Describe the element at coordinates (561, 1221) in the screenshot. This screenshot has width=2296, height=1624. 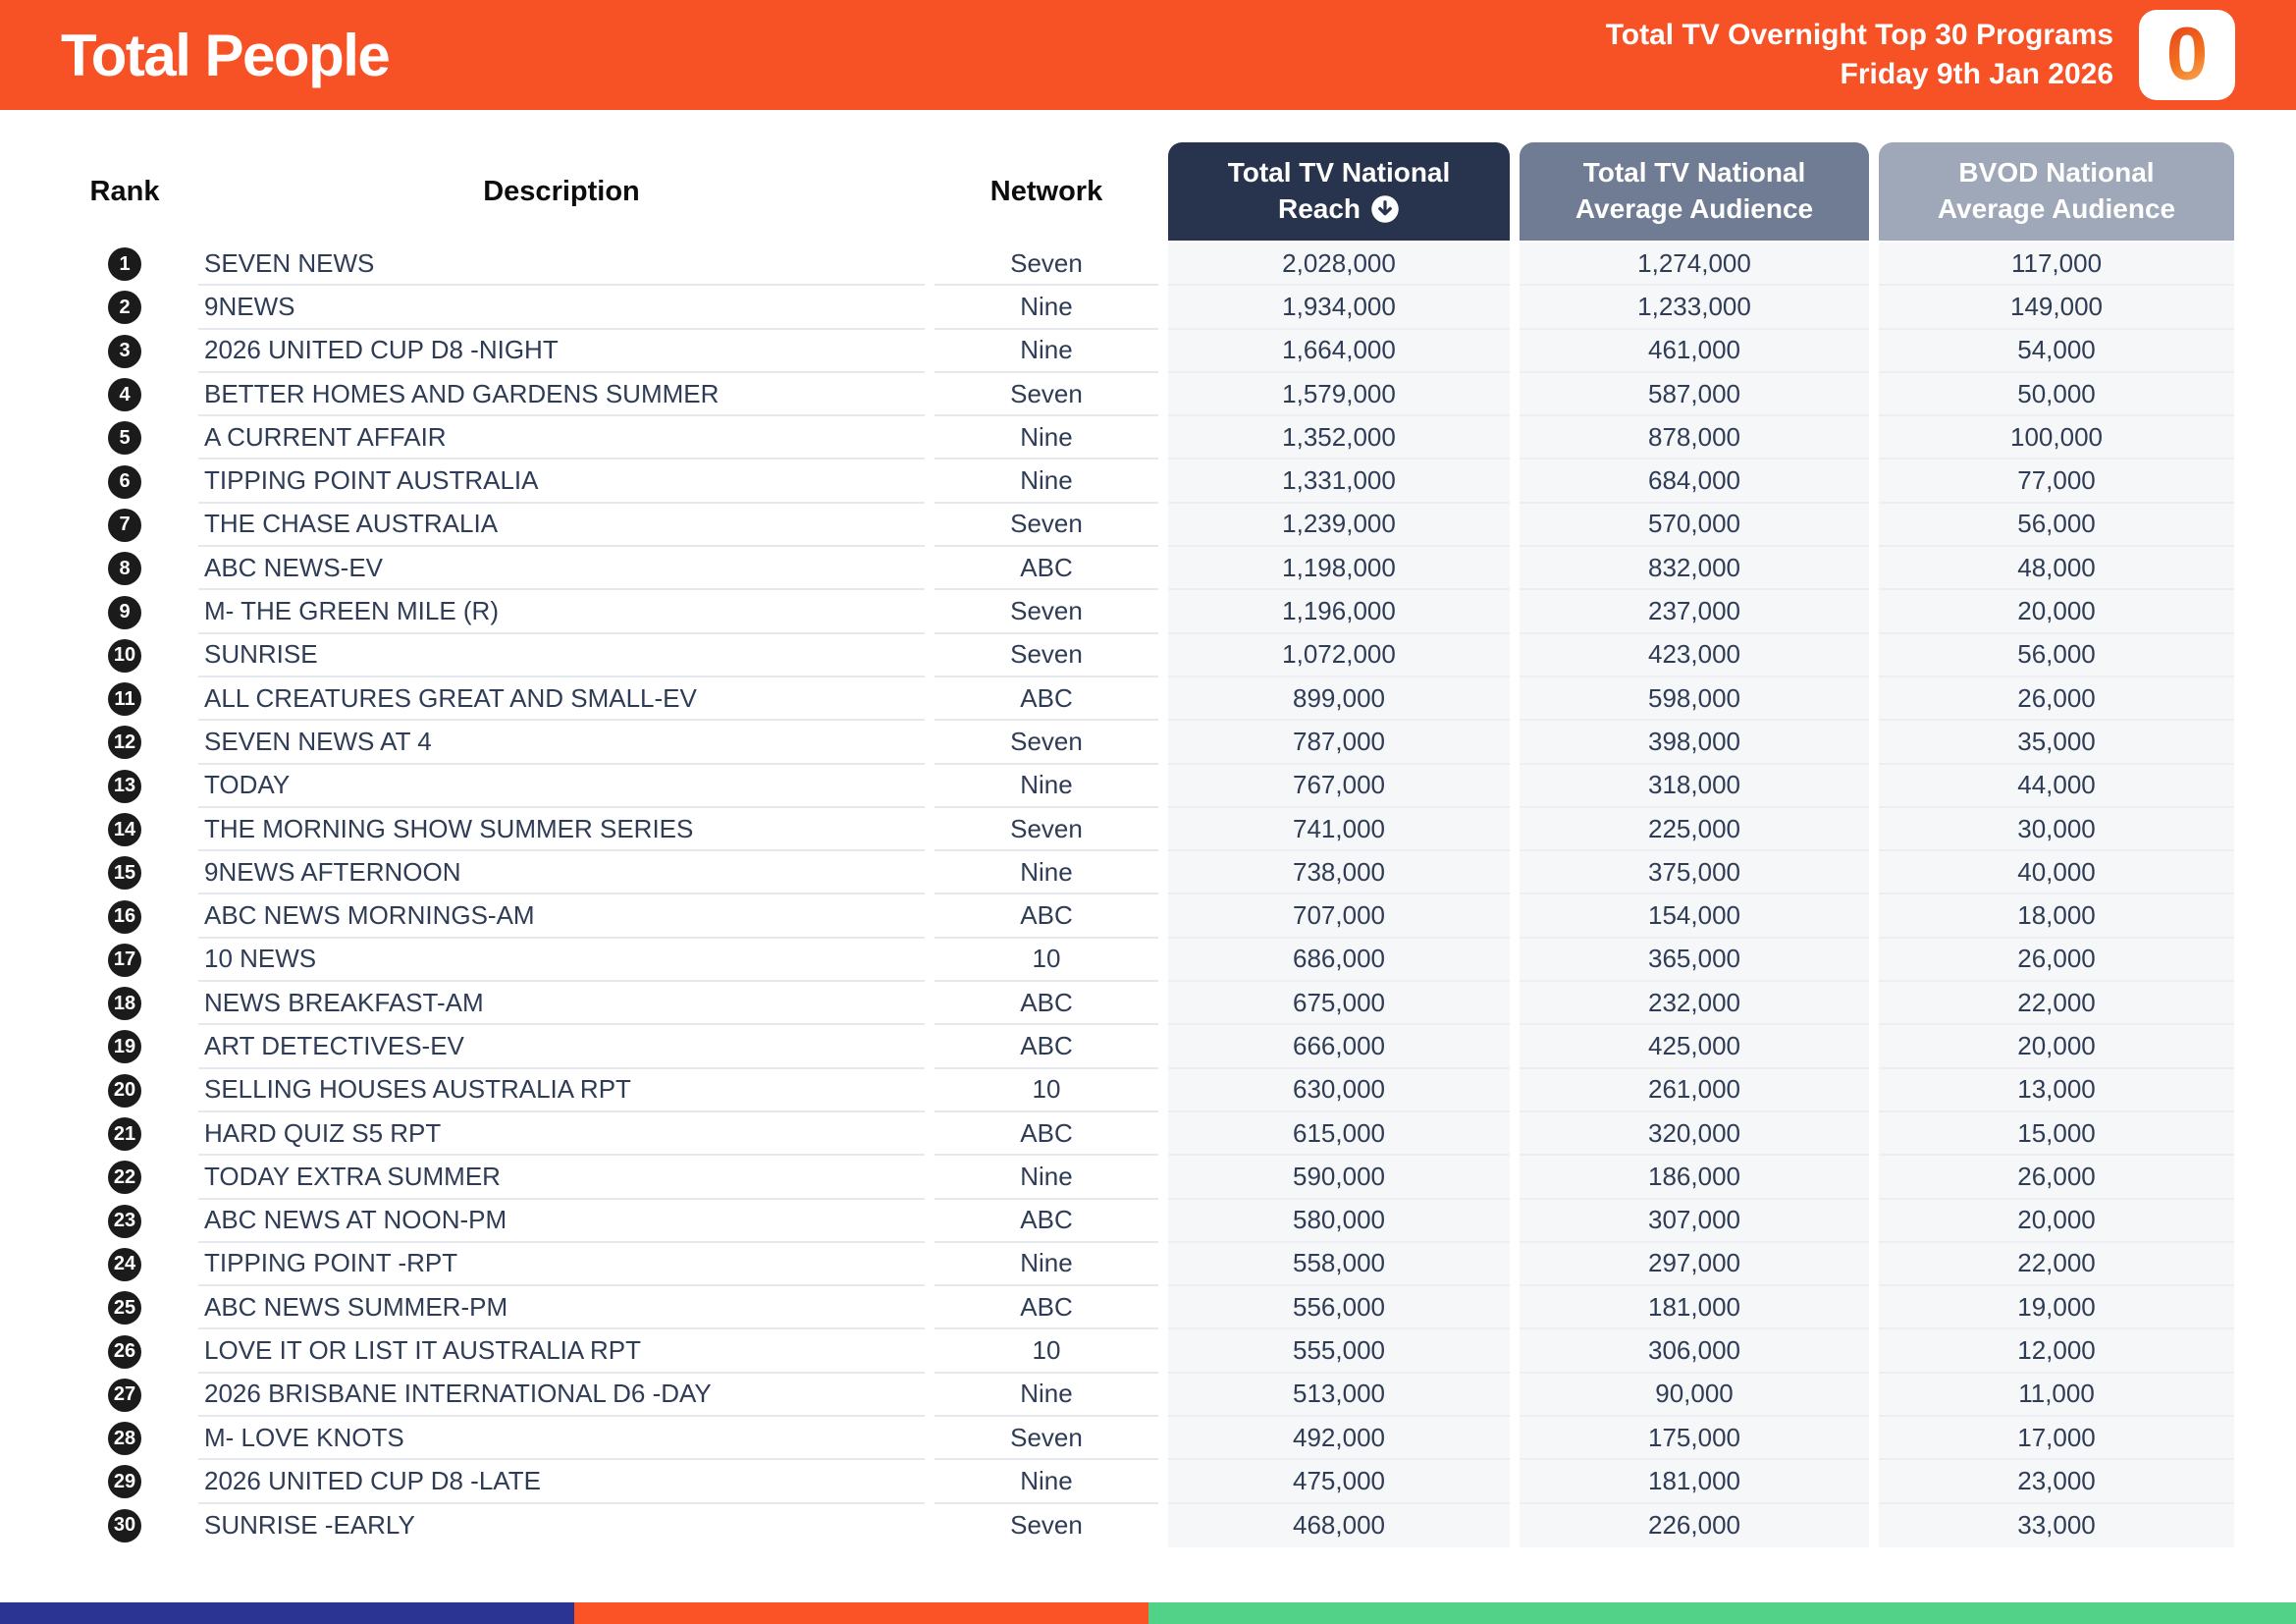
I see `description-cell: ABC NEWS AT NOON-PM` at that location.